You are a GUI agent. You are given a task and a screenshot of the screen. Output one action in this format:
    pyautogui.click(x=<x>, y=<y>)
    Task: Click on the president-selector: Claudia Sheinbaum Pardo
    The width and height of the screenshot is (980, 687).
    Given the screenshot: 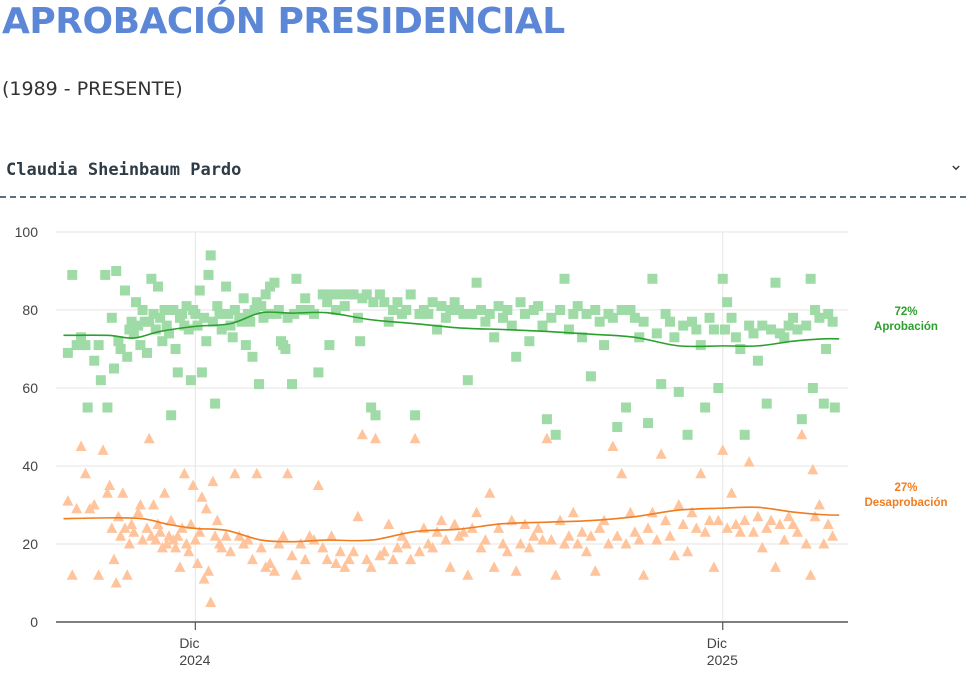 What is the action you would take?
    pyautogui.click(x=483, y=175)
    